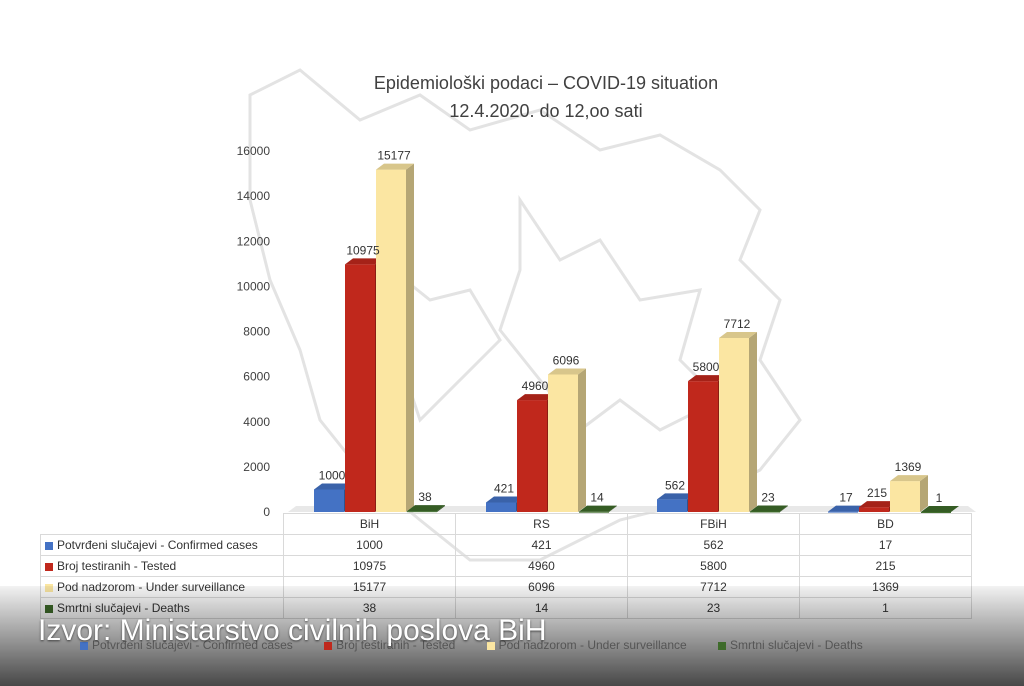 The image size is (1024, 686). I want to click on data-label: 17, so click(846, 498).